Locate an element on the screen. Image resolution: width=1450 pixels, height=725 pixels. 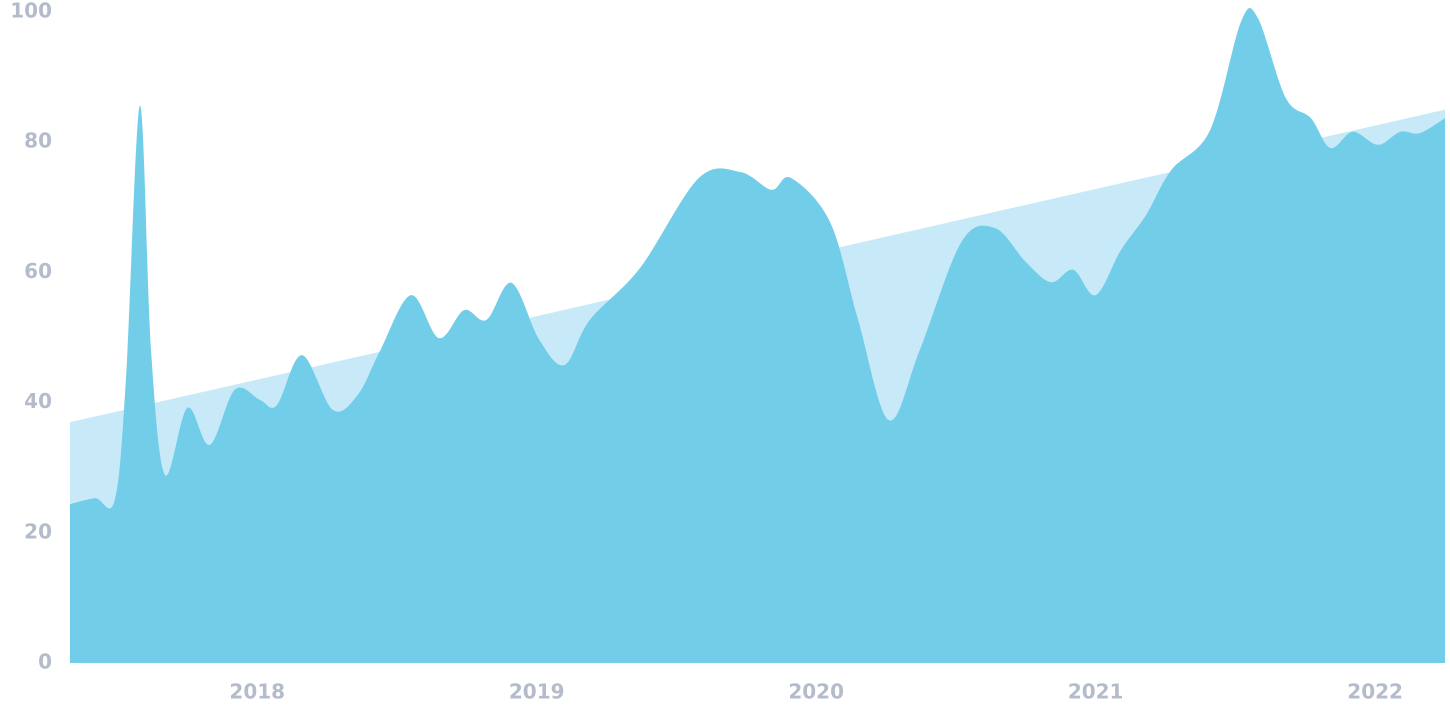
y-tick-label: 80 is located at coordinates (38, 141).